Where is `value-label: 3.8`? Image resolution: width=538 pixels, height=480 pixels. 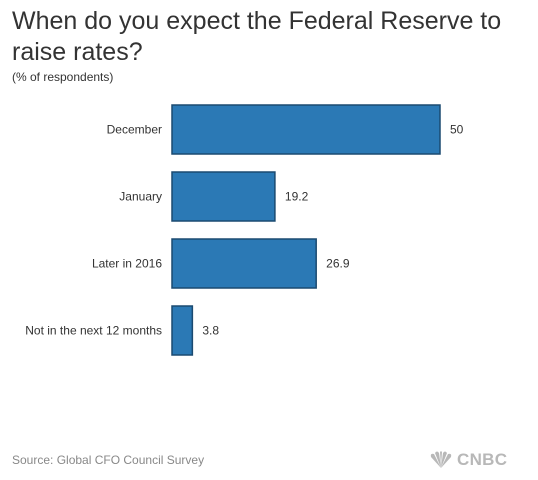
value-label: 3.8 is located at coordinates (210, 331).